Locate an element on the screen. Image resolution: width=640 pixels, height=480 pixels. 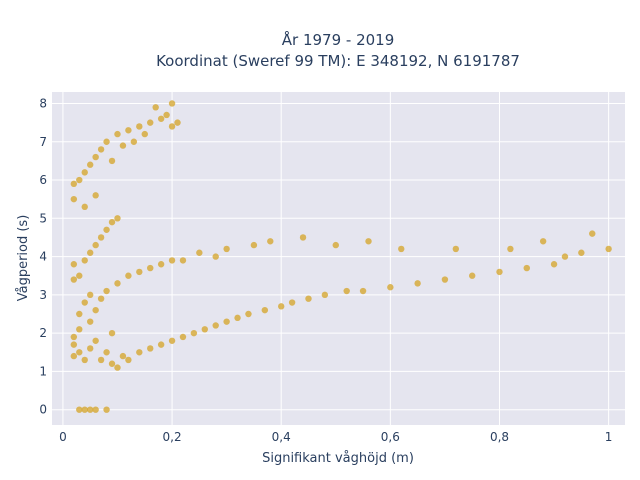
y-tick-label: 1 is located at coordinates (43, 371).